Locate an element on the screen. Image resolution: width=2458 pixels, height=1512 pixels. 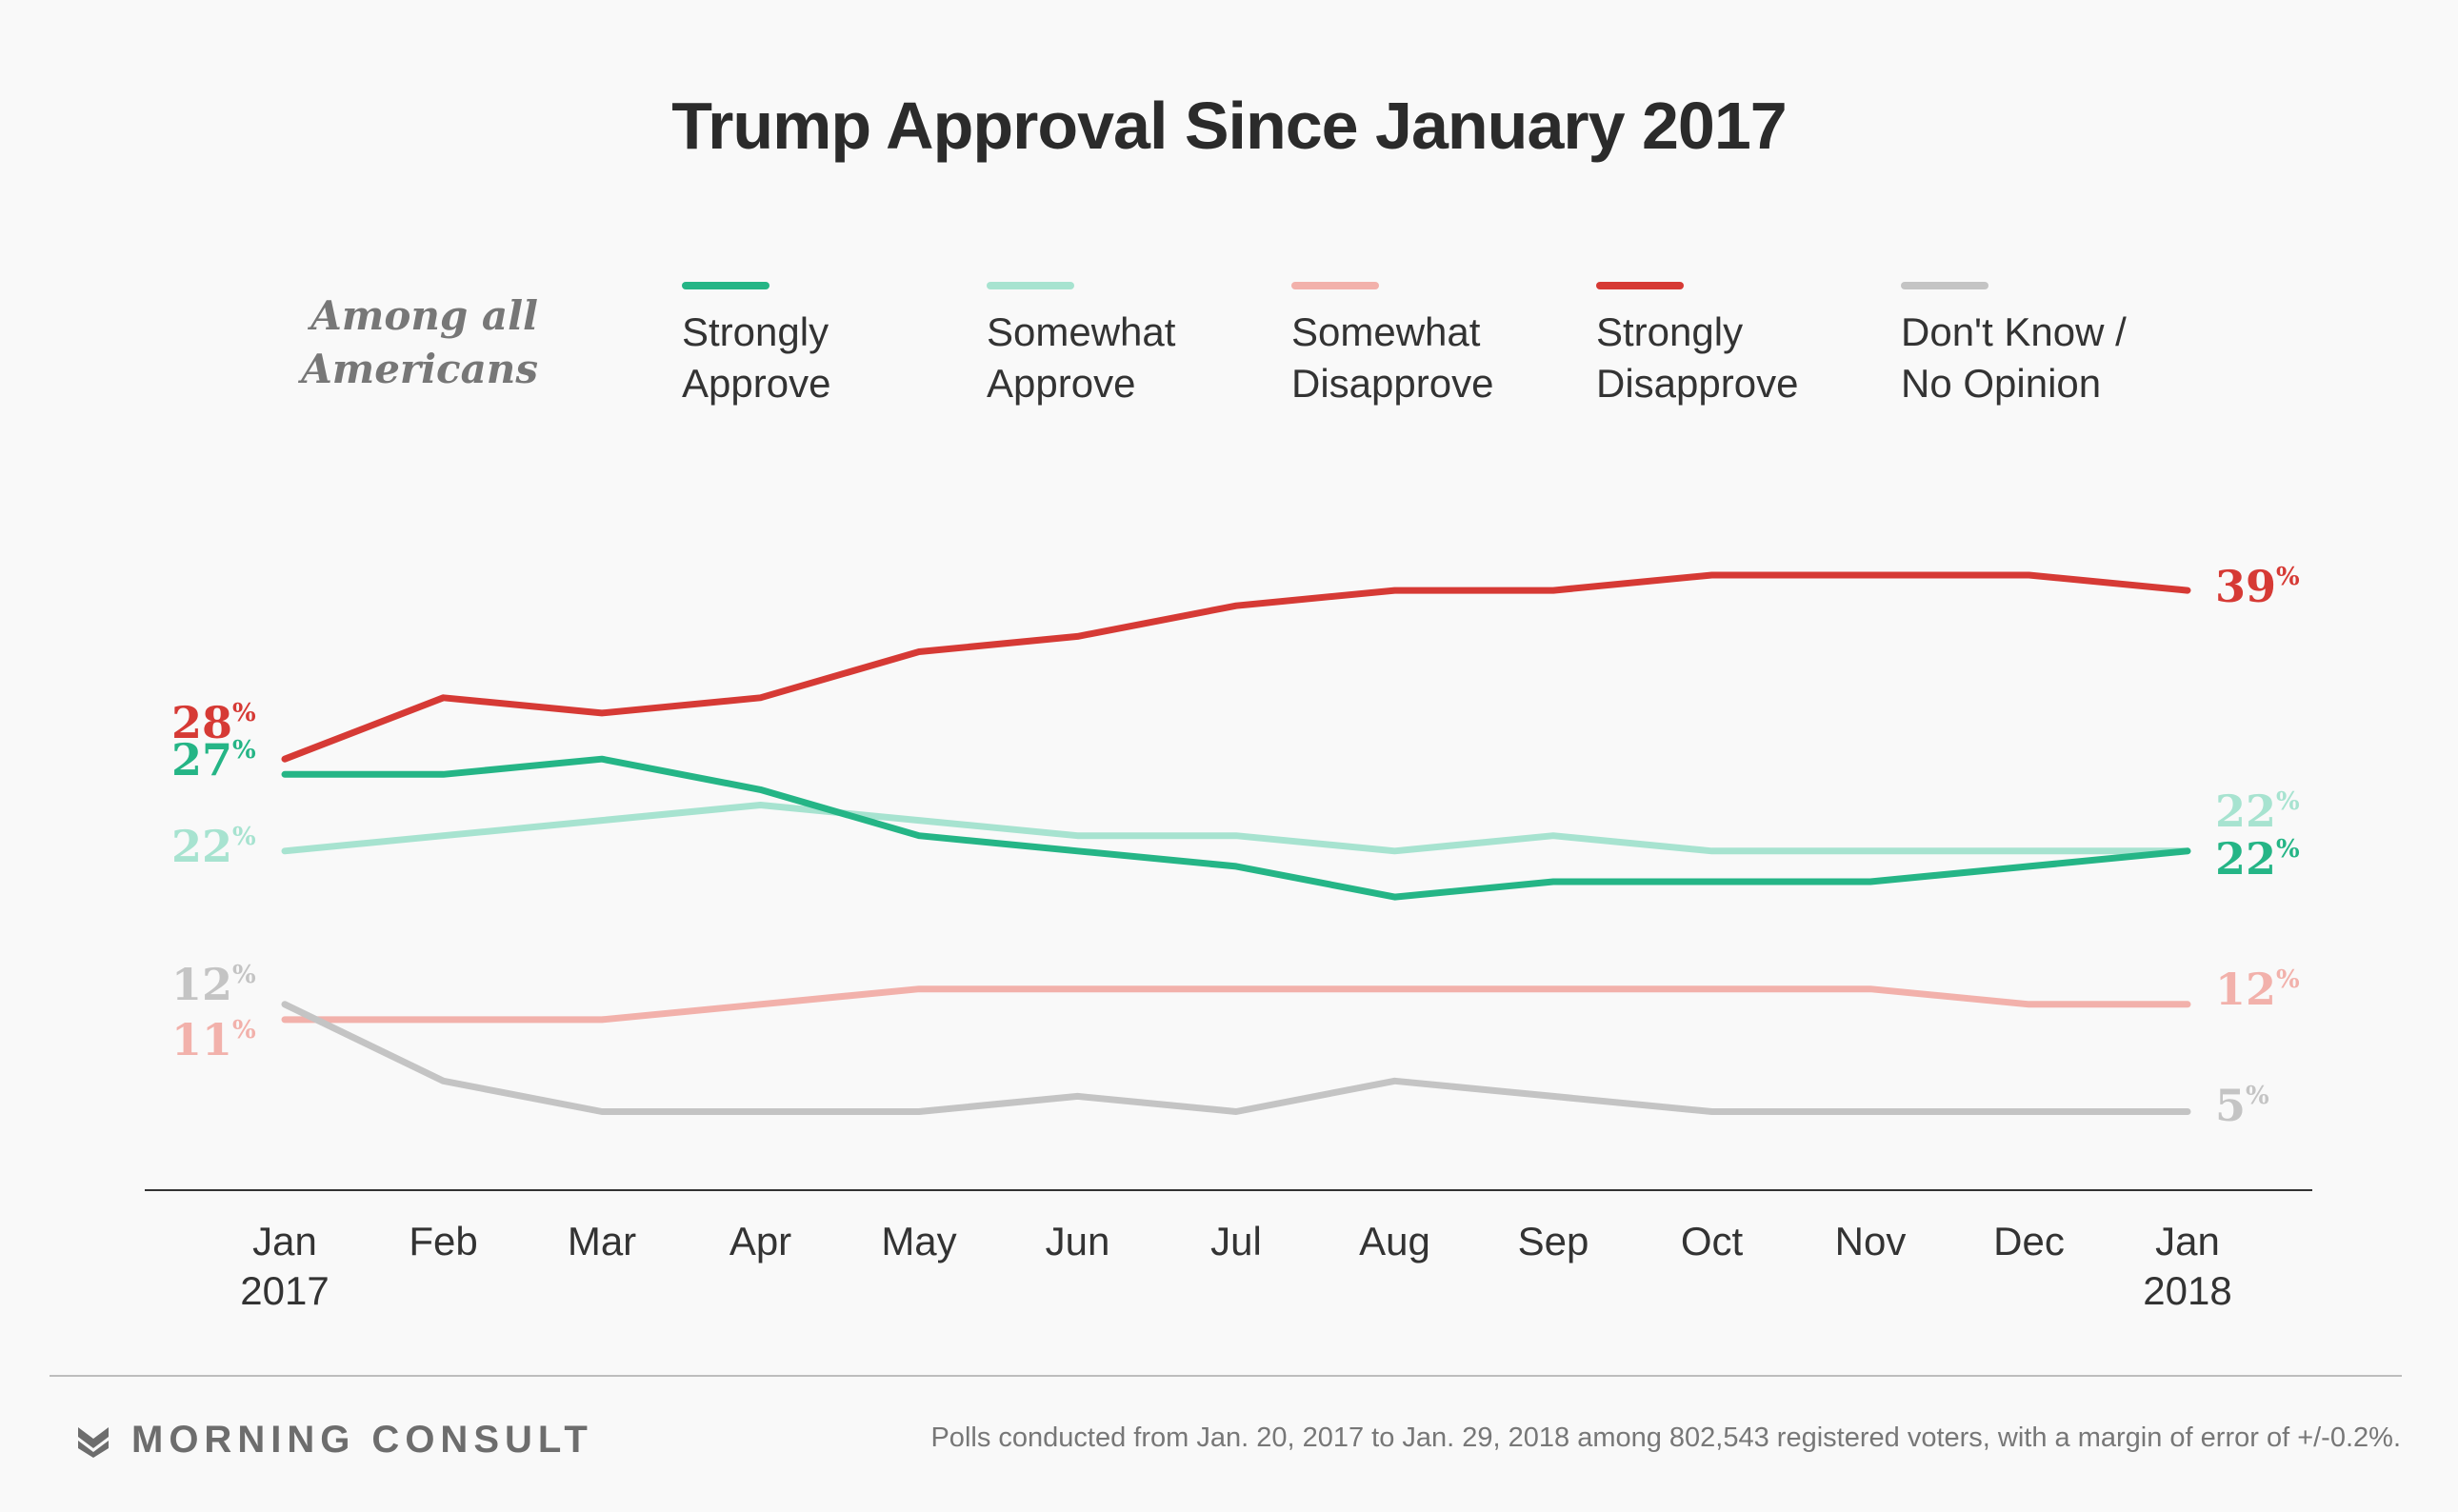
brand-logo: MORNING CONSULT is located at coordinates (334, 1440).